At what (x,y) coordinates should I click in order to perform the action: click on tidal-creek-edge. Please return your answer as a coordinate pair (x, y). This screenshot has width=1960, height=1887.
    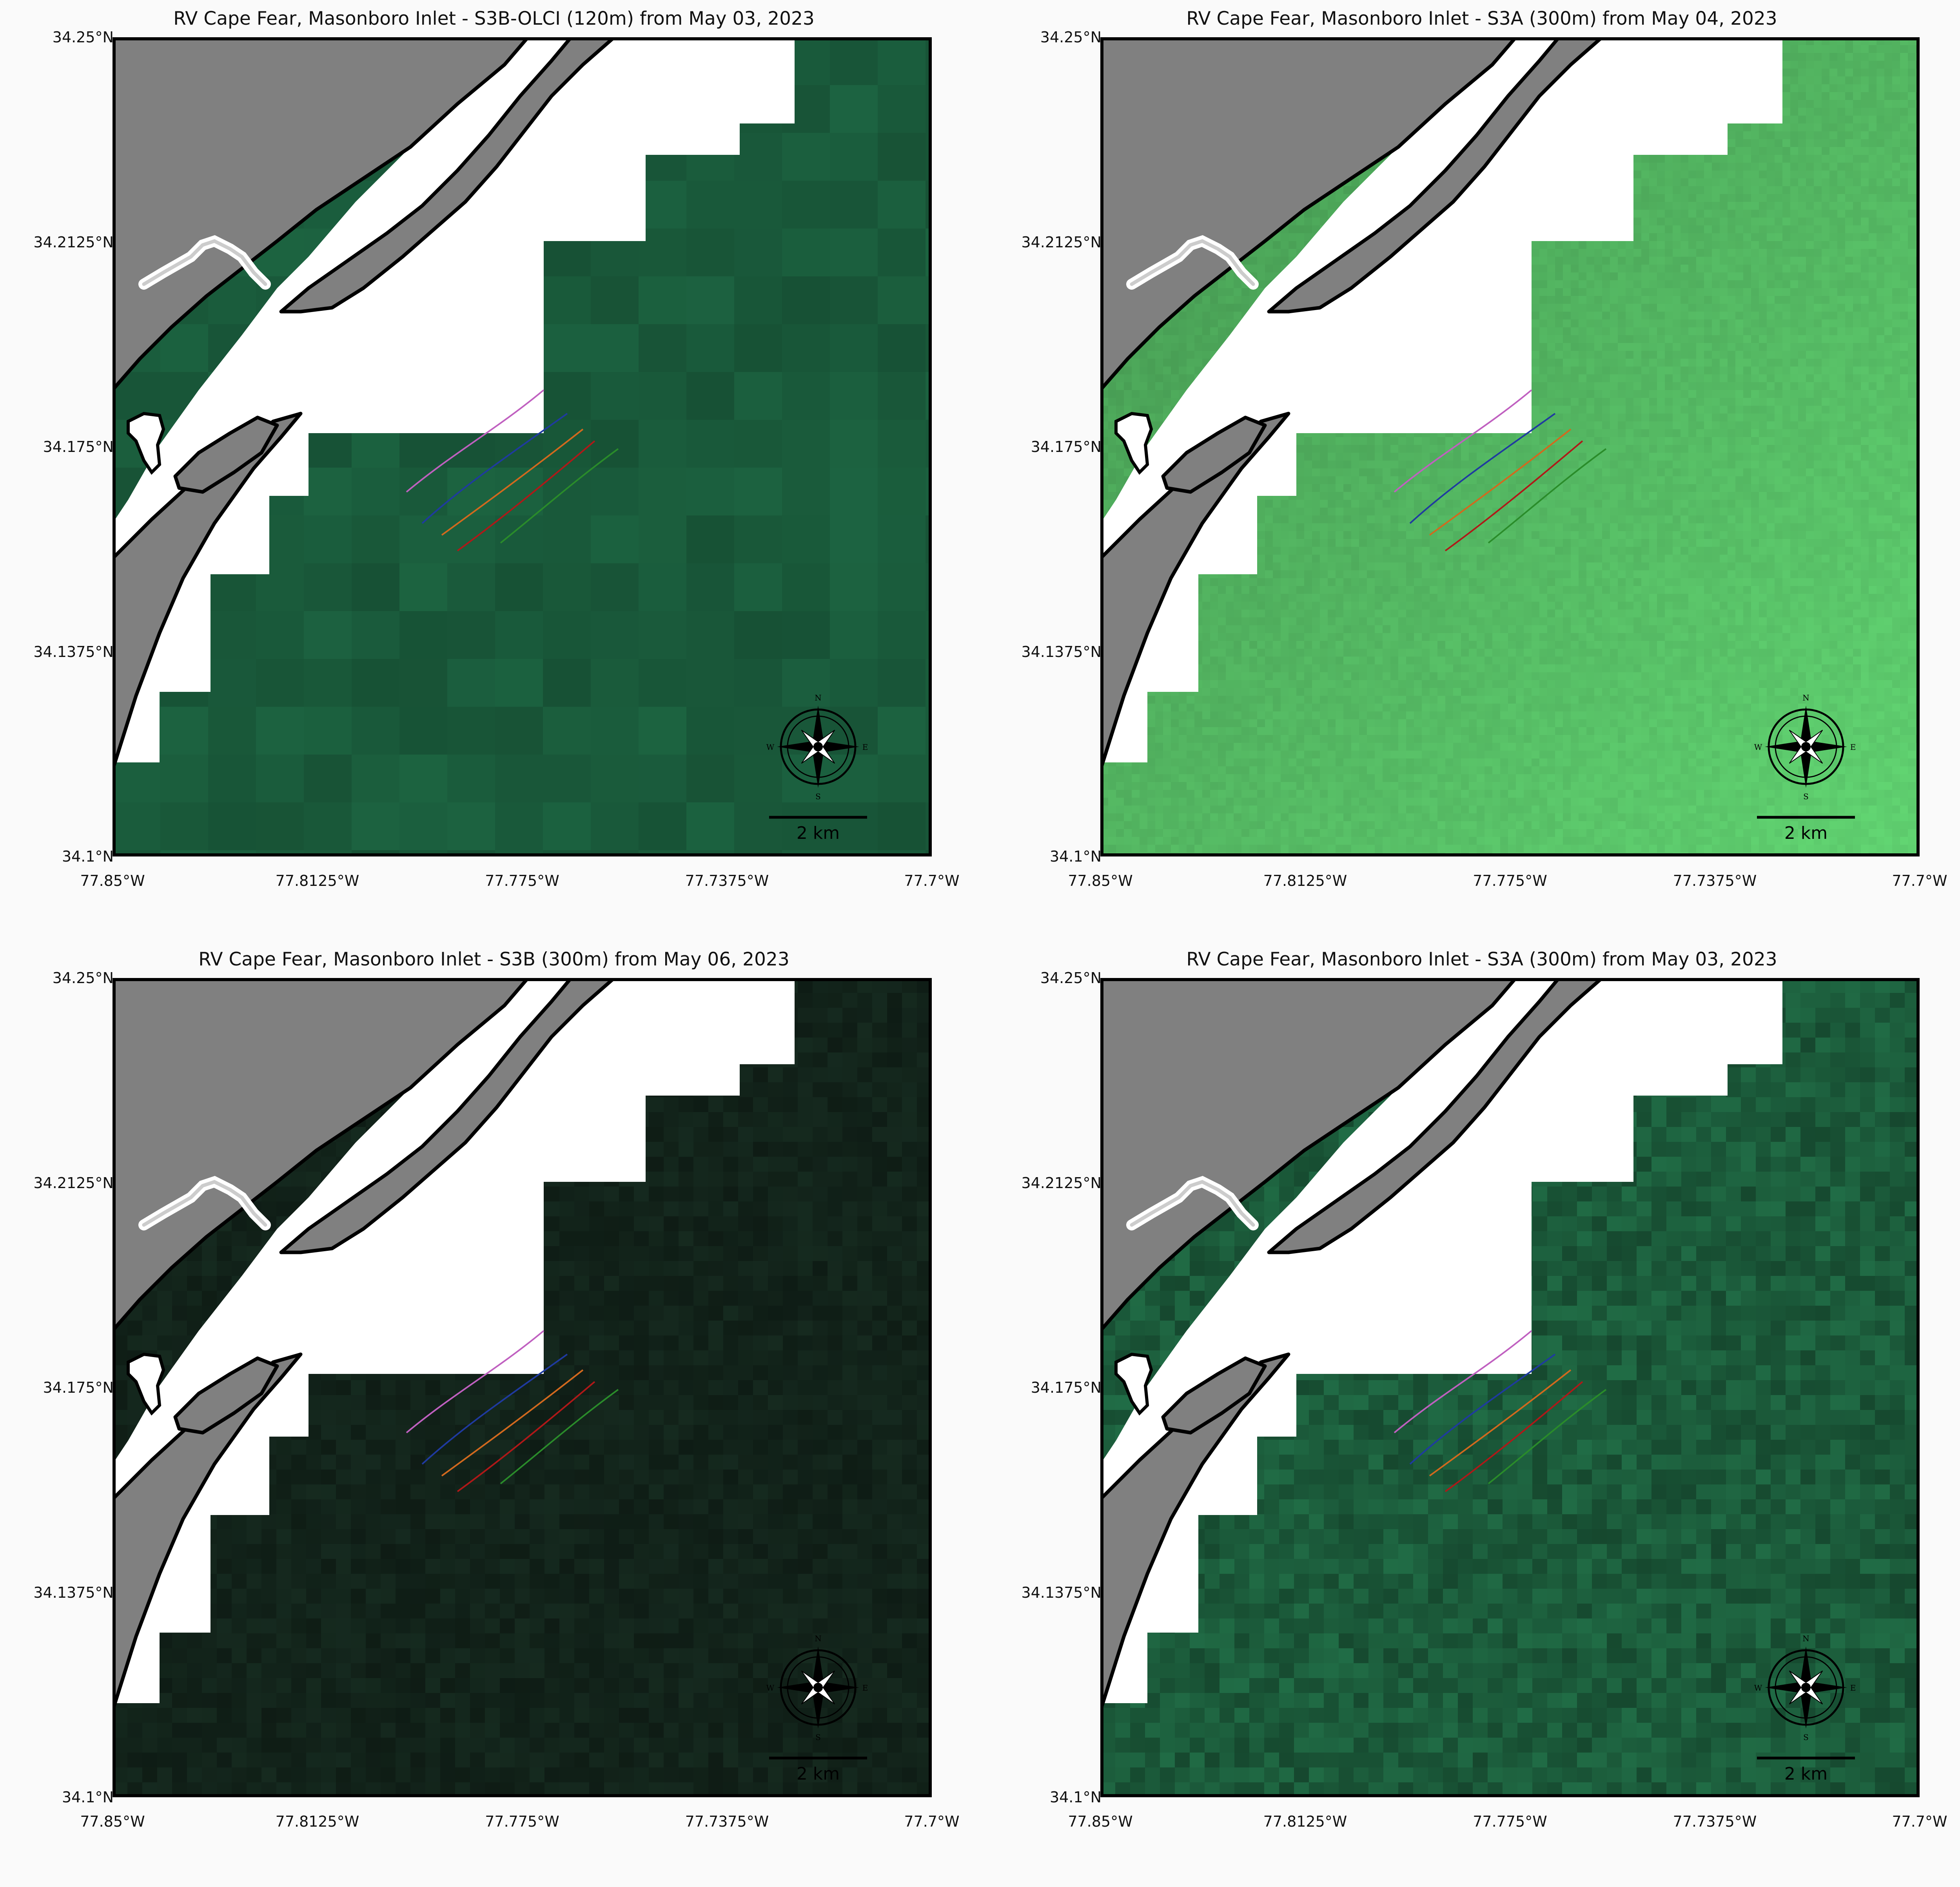
    Looking at the image, I should click on (204, 262).